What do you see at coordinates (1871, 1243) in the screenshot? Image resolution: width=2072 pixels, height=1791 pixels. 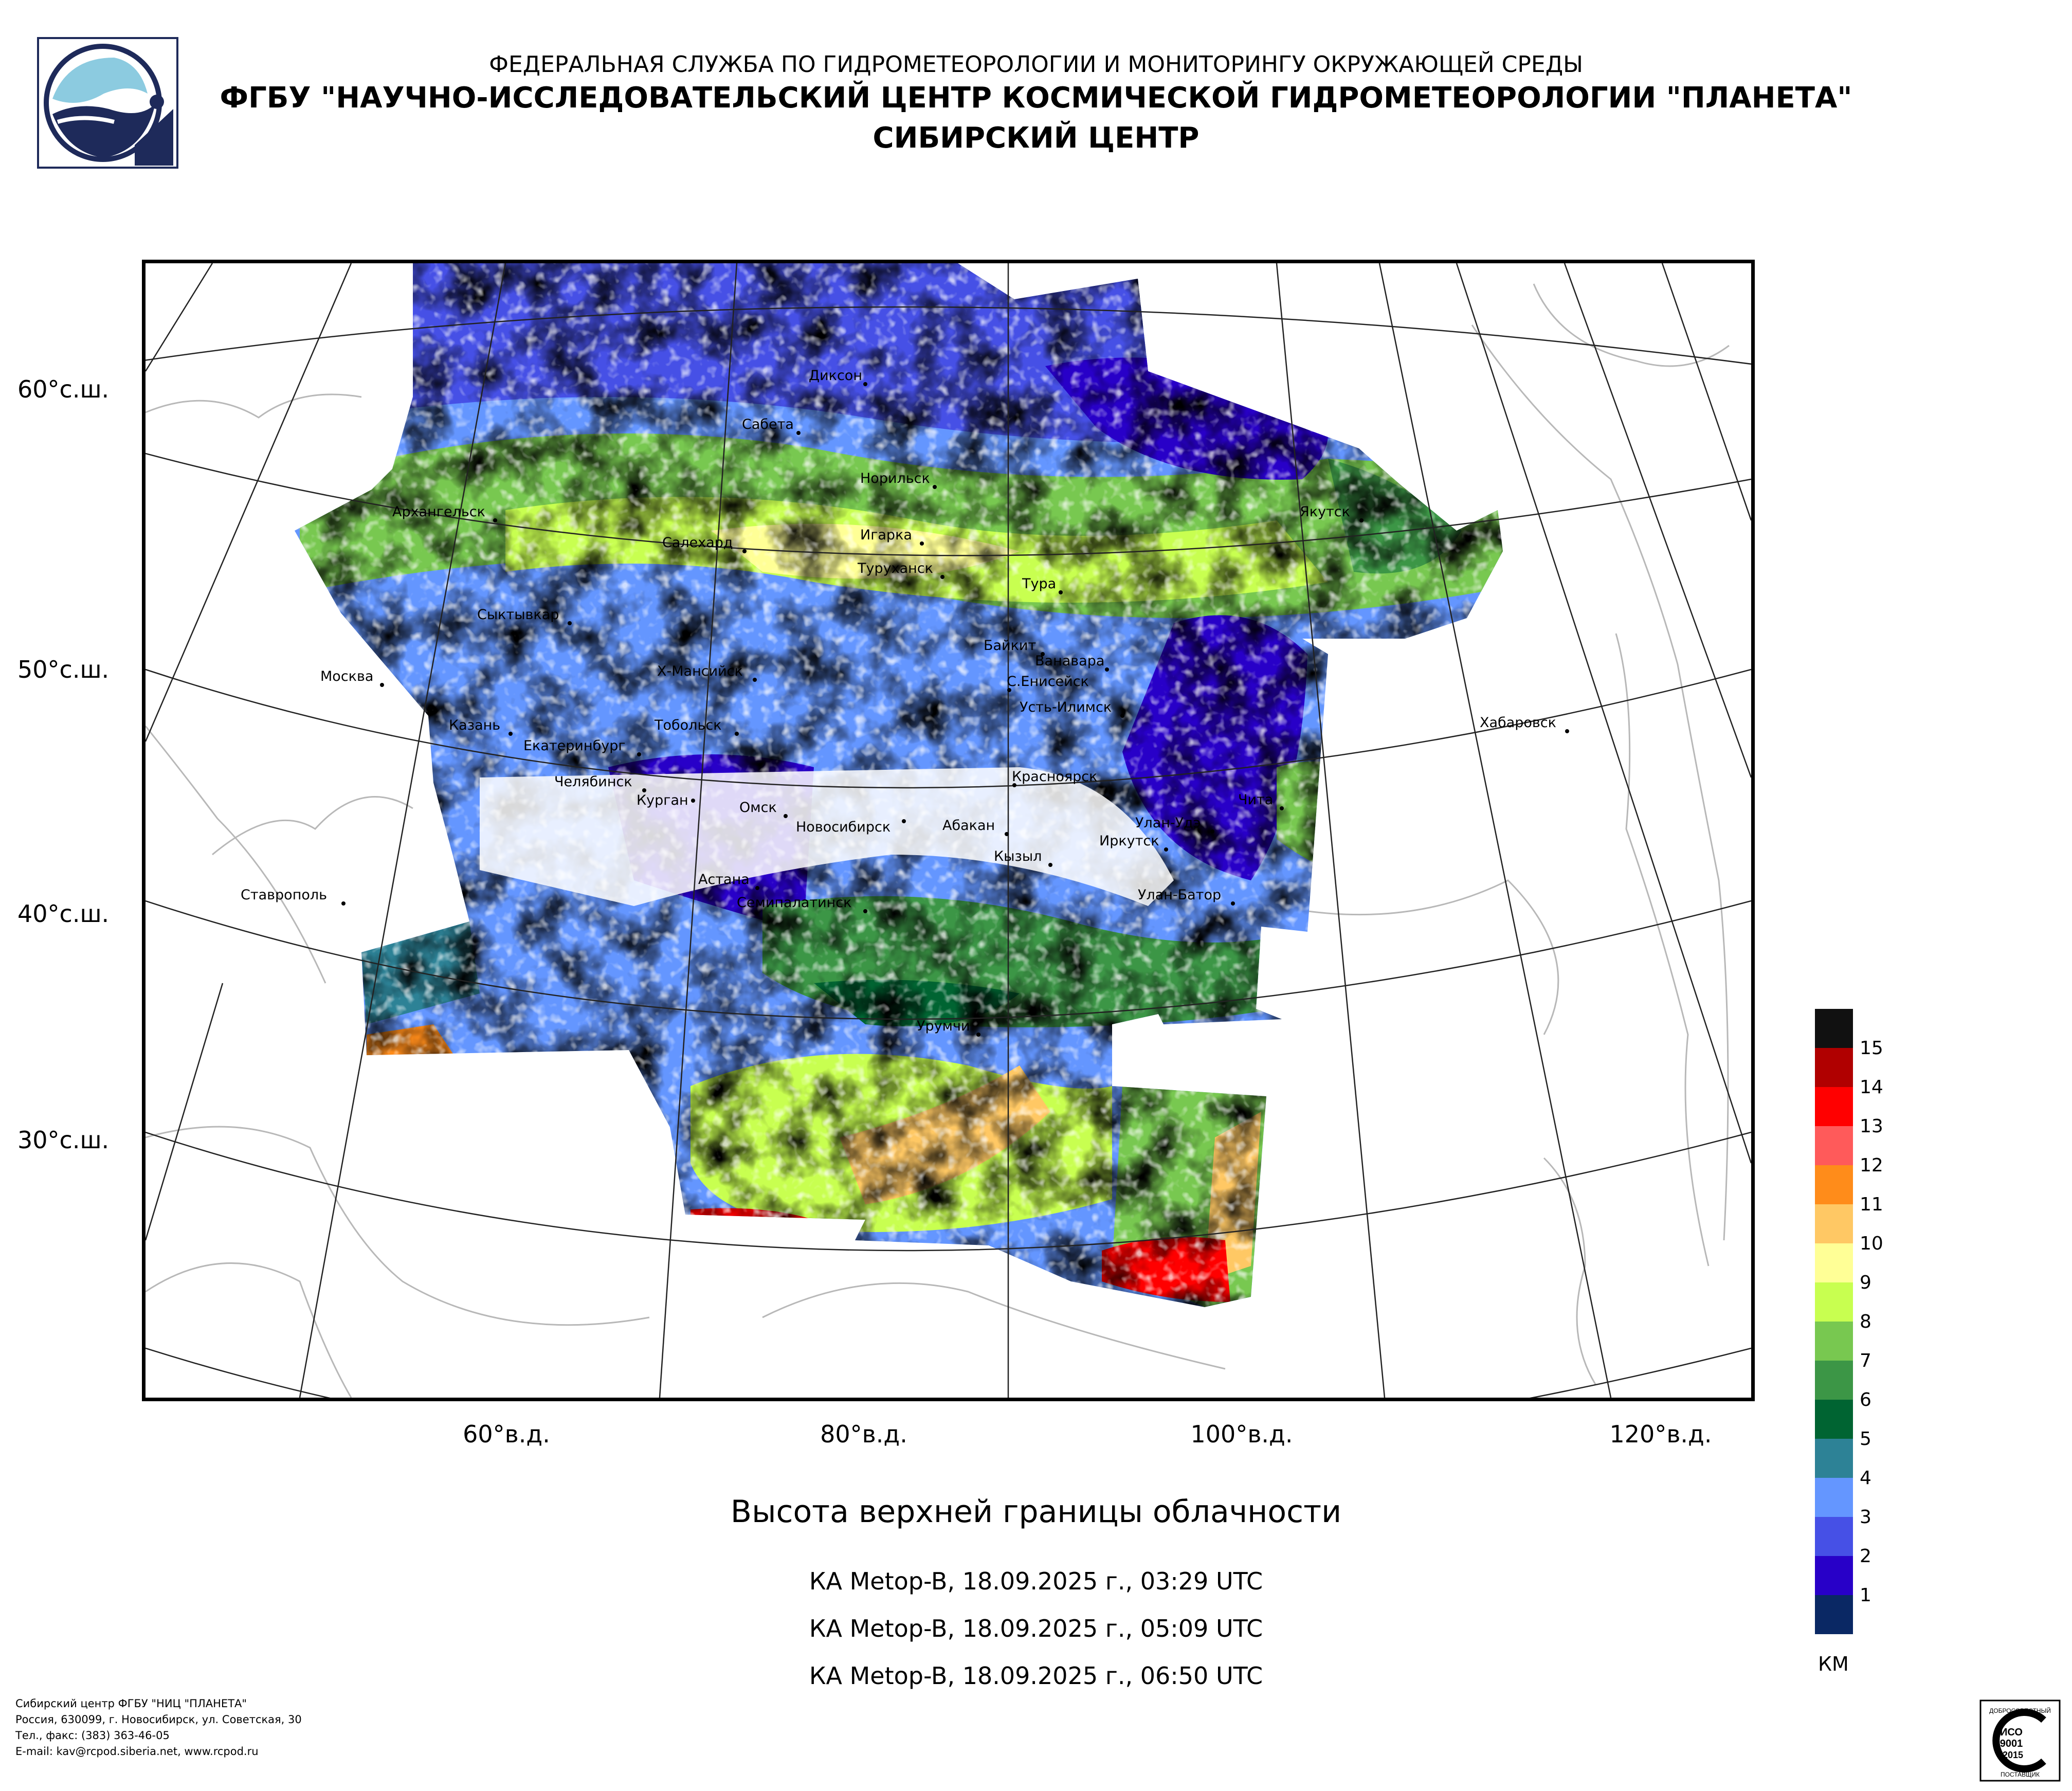 I see `legend-label: 10` at bounding box center [1871, 1243].